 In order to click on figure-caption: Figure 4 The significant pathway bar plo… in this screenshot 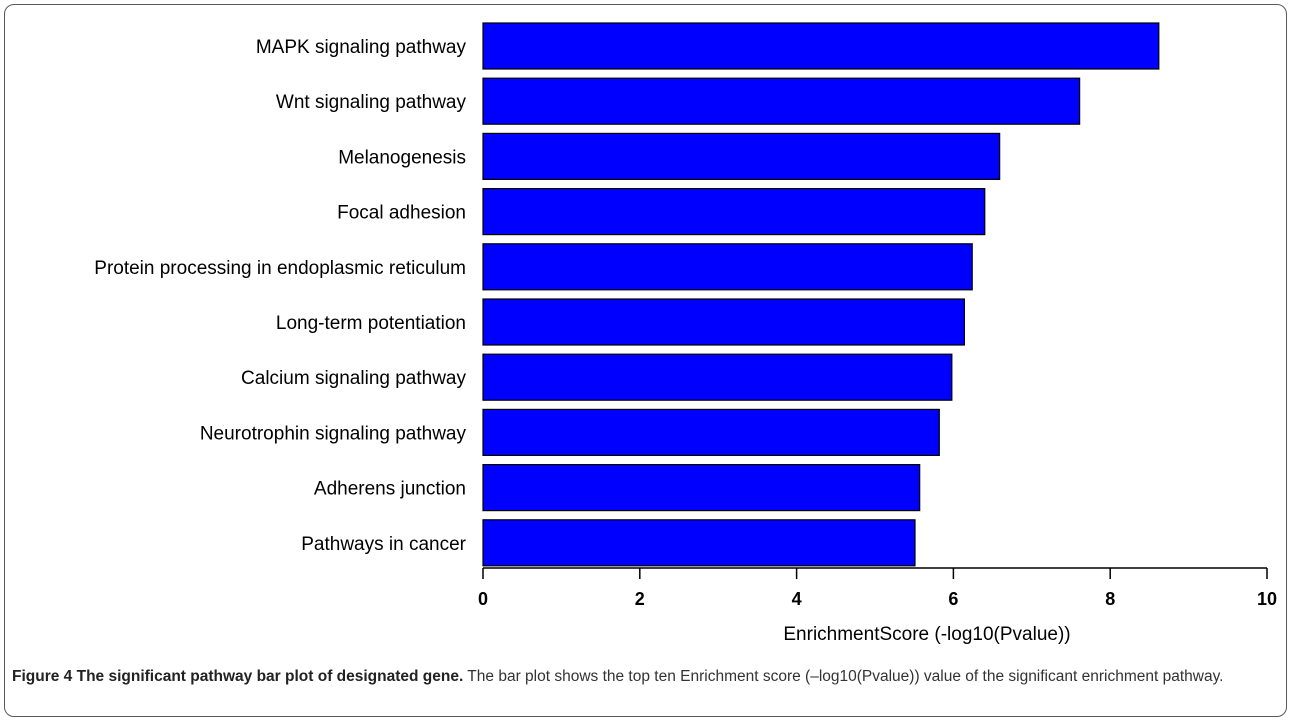, I will do `click(643, 677)`.